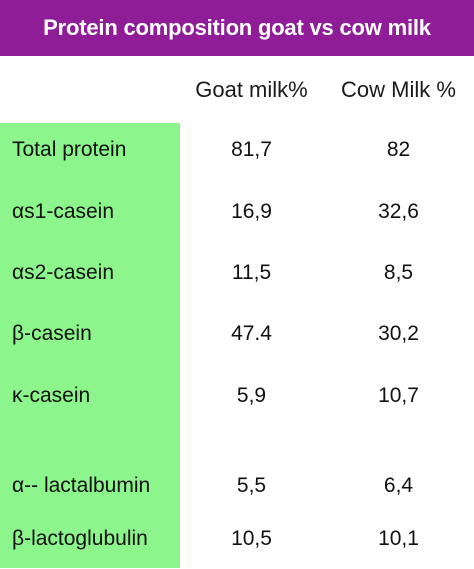 This screenshot has height=569, width=474. Describe the element at coordinates (237, 28) in the screenshot. I see `table-title: Protein composition goat vs cow milk` at that location.